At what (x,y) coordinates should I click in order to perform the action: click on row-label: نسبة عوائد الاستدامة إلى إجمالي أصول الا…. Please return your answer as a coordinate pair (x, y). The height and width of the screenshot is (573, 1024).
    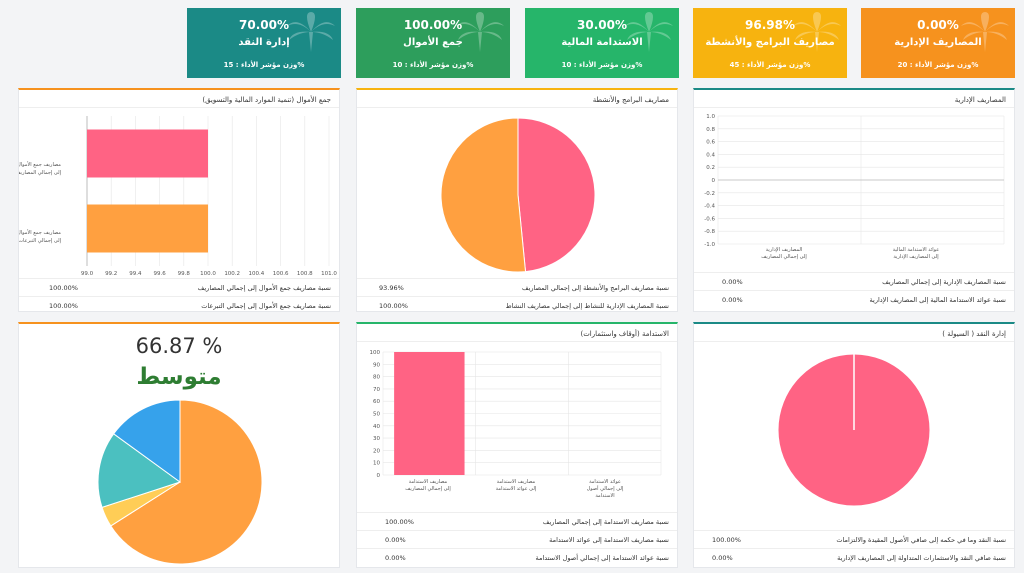
    Looking at the image, I should click on (602, 558).